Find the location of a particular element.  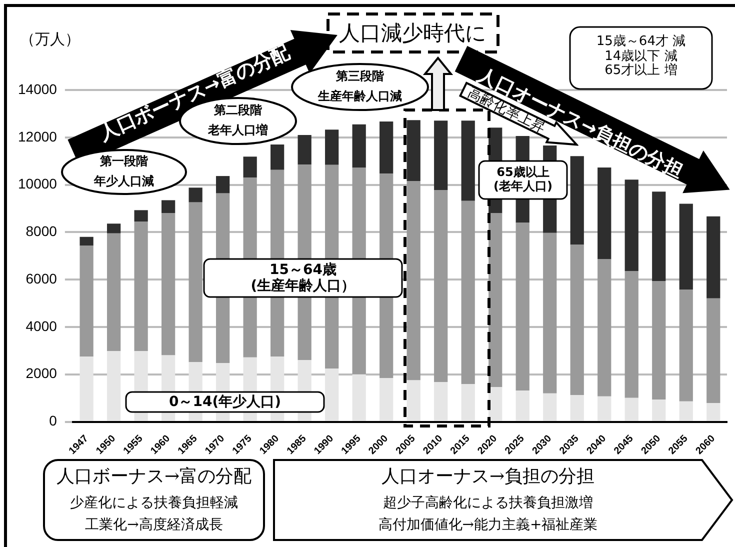

text: 人口オーナス→負担の分担 is located at coordinates (488, 476).